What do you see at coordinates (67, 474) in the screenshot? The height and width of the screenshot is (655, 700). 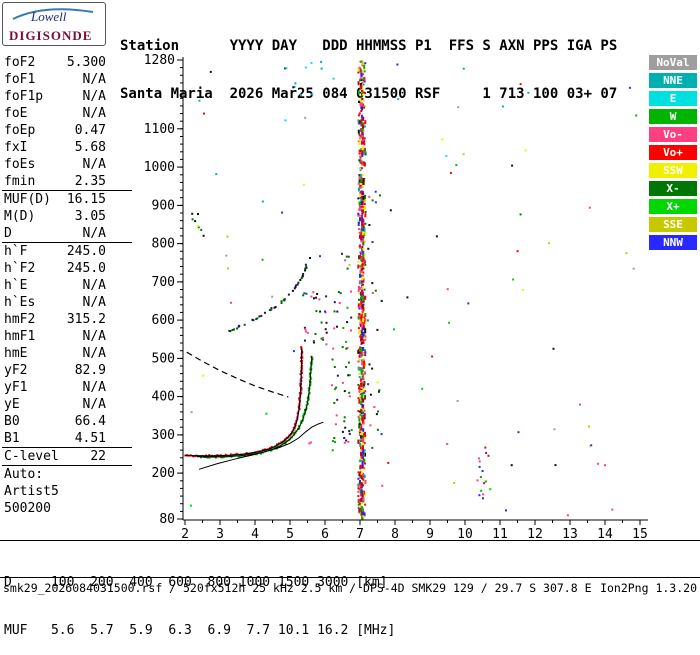 I see `param-row-auto: Auto:` at bounding box center [67, 474].